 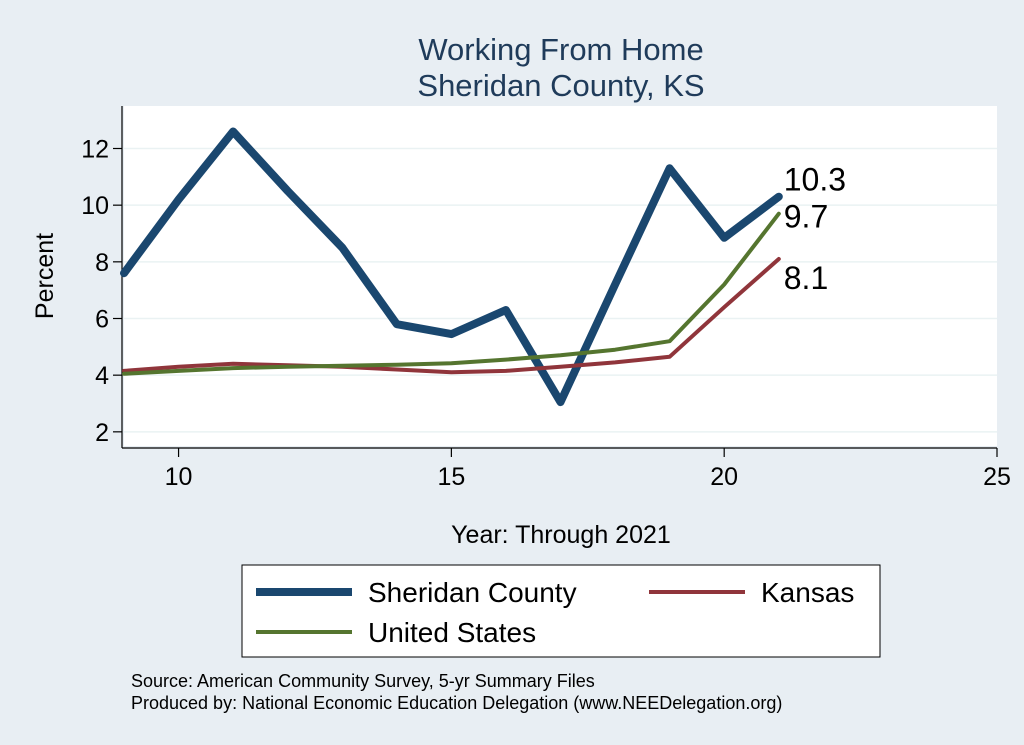 I want to click on legend-box, so click(x=561, y=611).